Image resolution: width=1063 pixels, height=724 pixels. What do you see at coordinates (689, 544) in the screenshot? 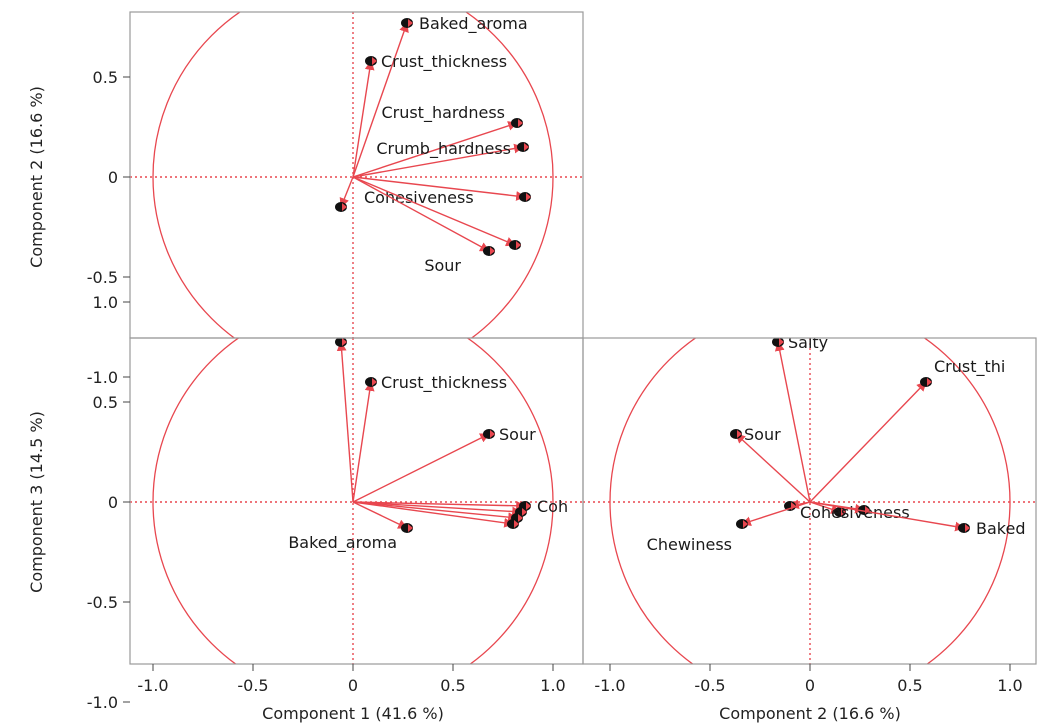
I see `variable-label: Chewiness` at bounding box center [689, 544].